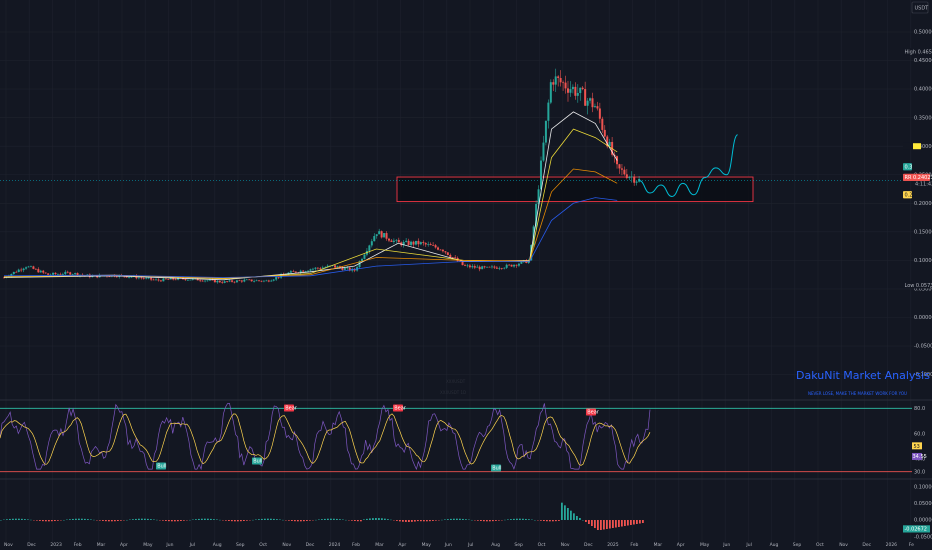 This screenshot has width=932, height=550. I want to click on currency-badge, so click(920, 7).